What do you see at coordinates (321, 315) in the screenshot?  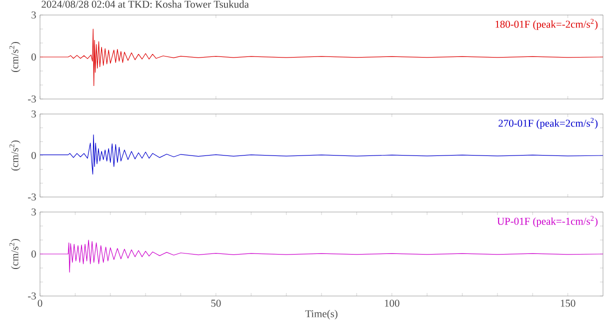 I see `x-axis-title: Time(s)` at bounding box center [321, 315].